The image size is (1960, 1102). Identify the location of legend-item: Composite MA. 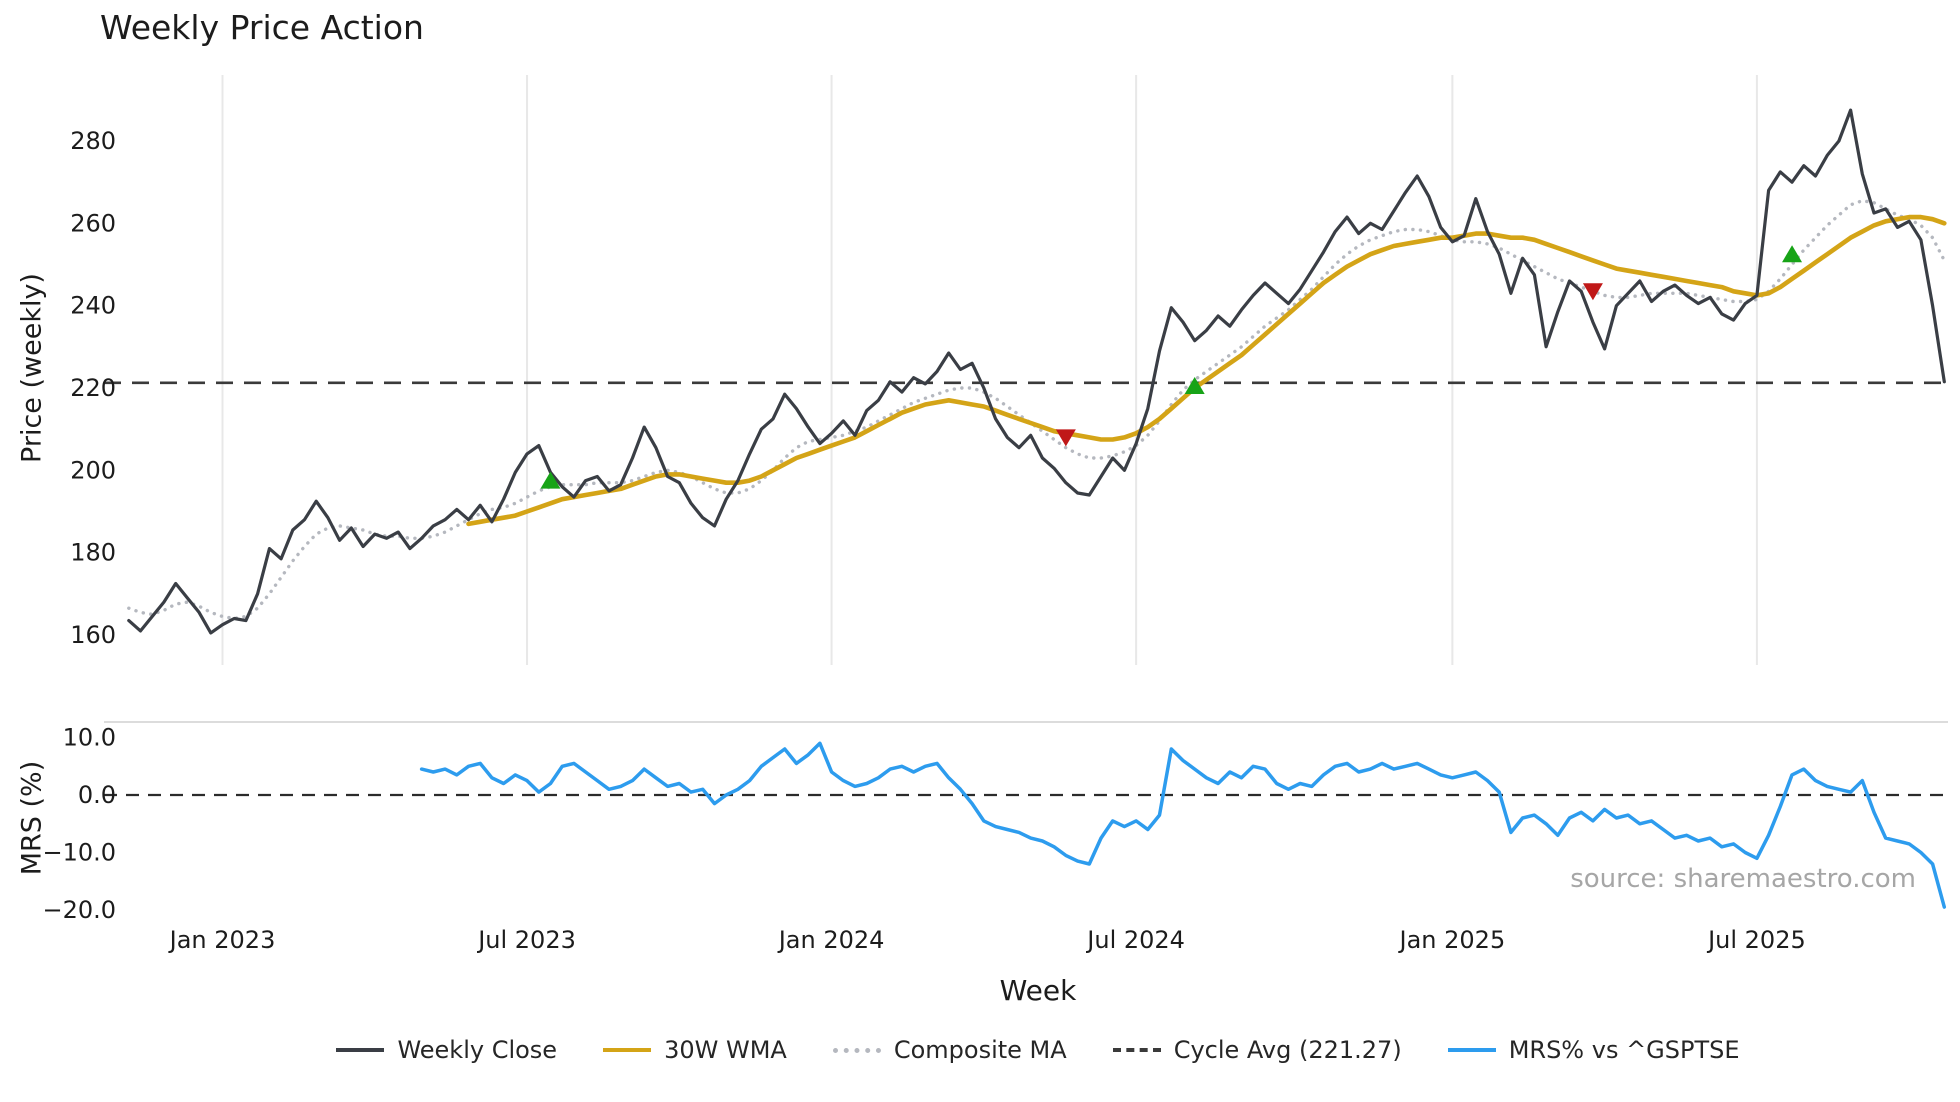
(949, 1050).